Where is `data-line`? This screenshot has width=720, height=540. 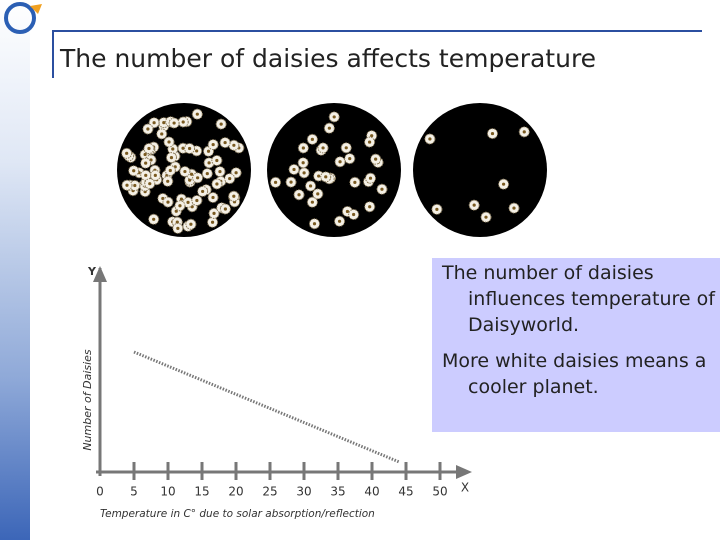
data-line is located at coordinates (266, 407).